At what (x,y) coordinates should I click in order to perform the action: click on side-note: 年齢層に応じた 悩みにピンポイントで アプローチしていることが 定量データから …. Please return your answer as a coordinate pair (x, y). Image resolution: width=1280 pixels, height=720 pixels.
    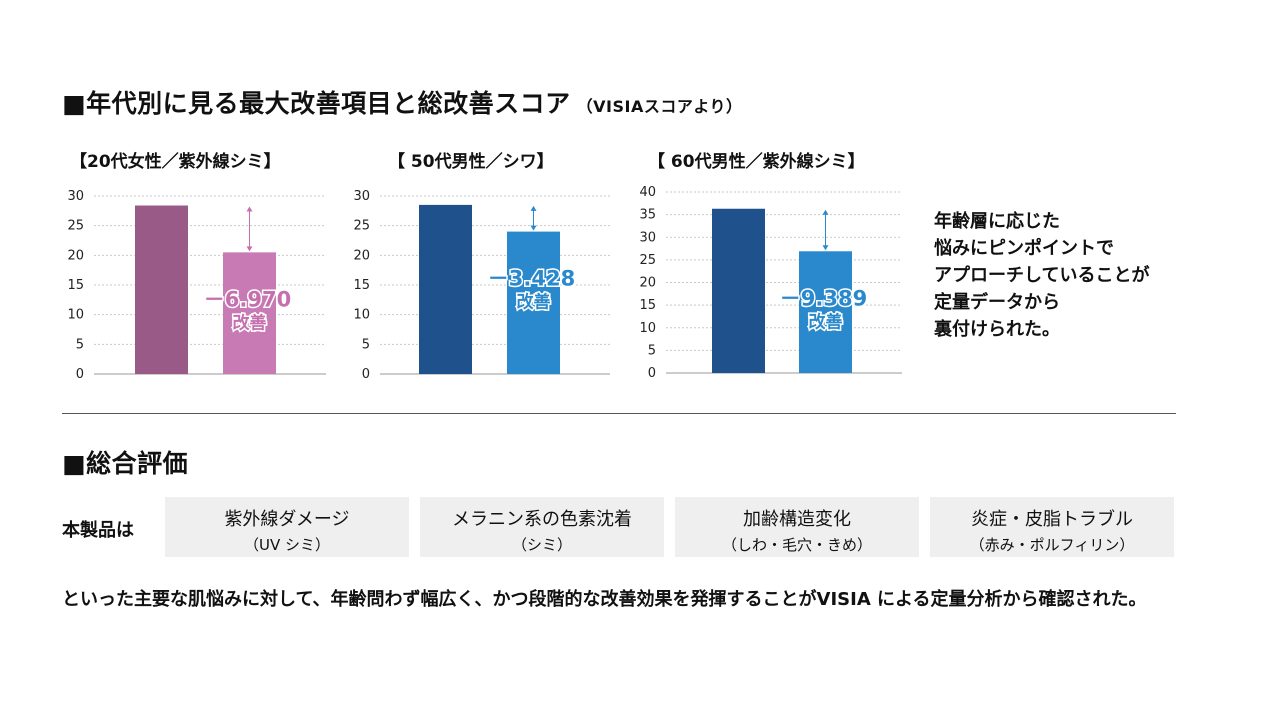
    Looking at the image, I should click on (1041, 275).